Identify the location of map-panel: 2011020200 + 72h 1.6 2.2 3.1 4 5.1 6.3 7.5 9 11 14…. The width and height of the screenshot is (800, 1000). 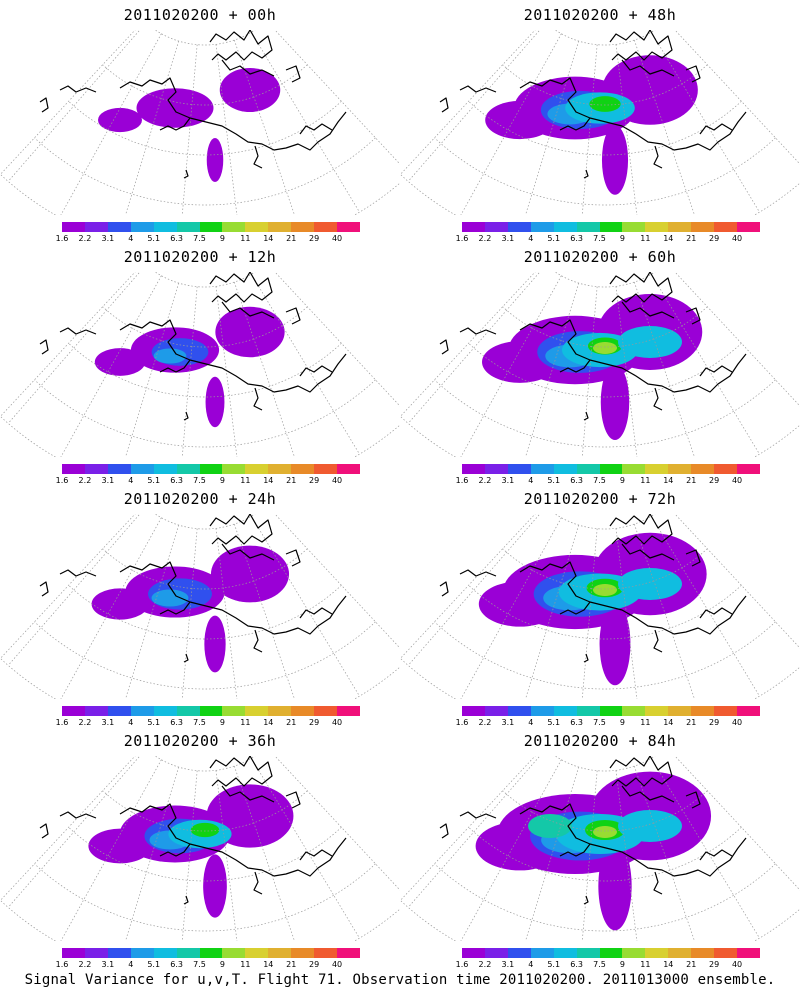
(600, 606).